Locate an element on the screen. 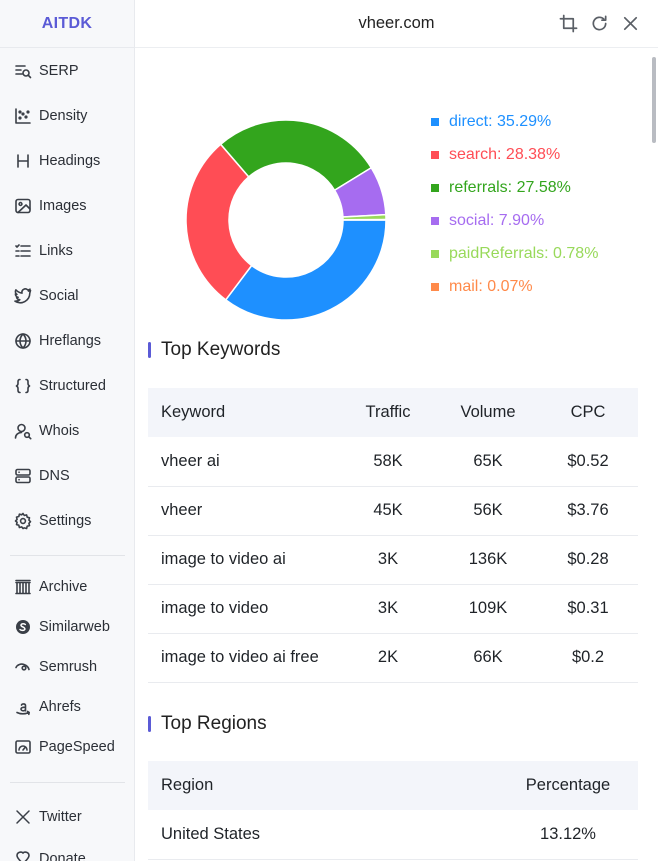 The width and height of the screenshot is (658, 861). traffic-sources-donut-chart is located at coordinates (286, 220).